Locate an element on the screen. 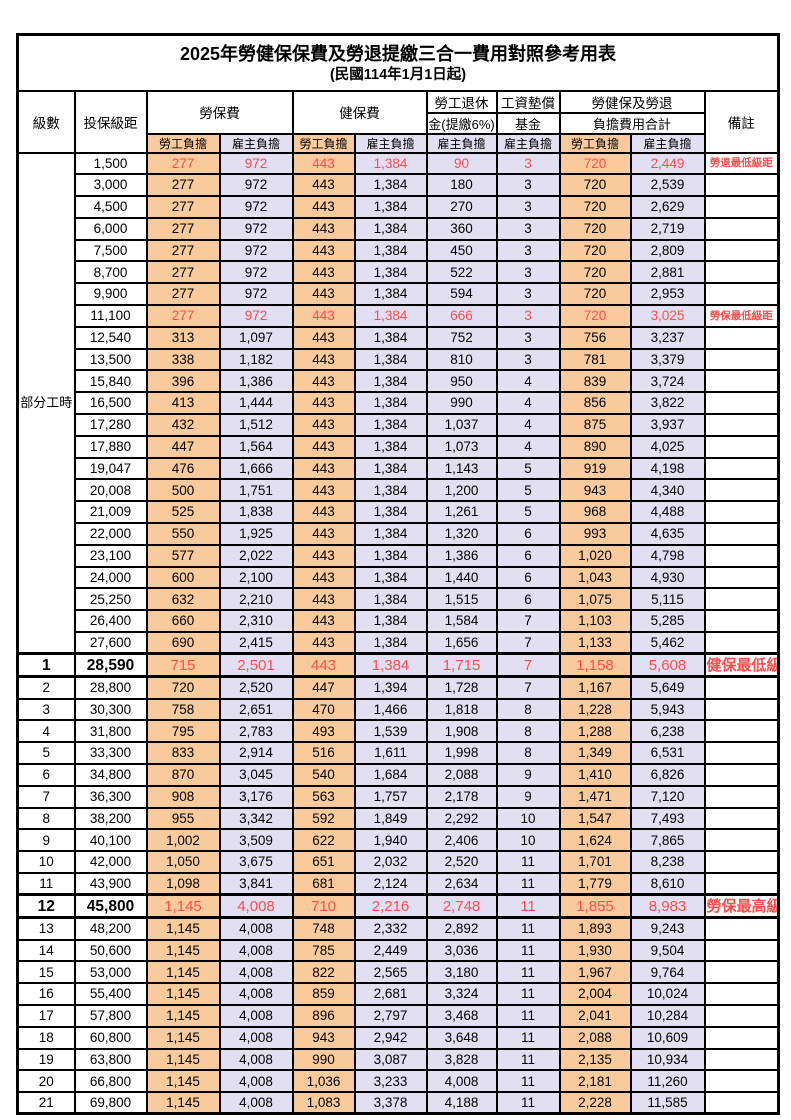 This screenshot has width=791, height=1120. value-cell: 450 is located at coordinates (461, 250).